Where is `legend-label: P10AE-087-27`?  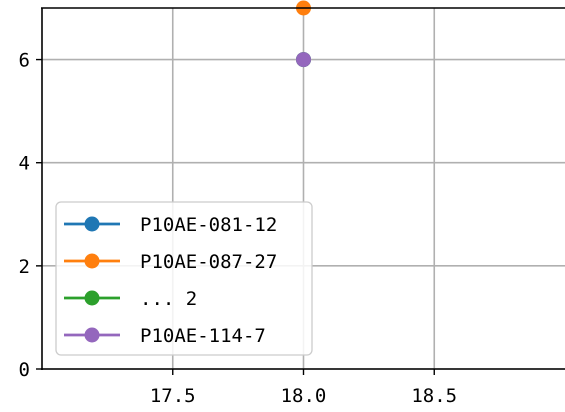
legend-label: P10AE-087-27 is located at coordinates (208, 262).